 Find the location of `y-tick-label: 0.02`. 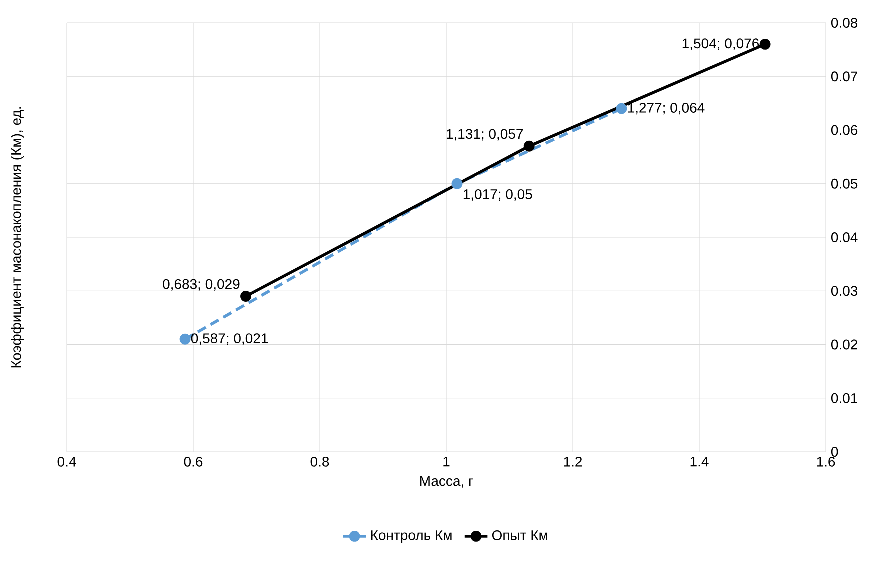

y-tick-label: 0.02 is located at coordinates (844, 345).